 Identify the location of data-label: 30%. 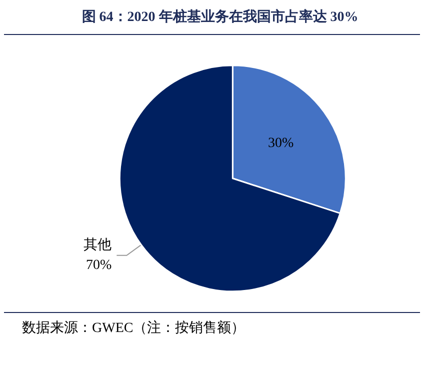
(281, 143).